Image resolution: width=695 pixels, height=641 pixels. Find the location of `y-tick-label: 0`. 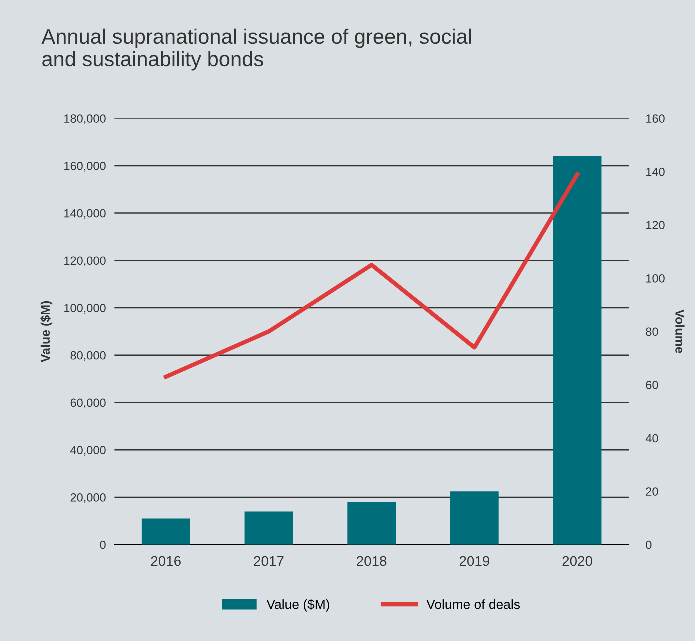

y-tick-label: 0 is located at coordinates (103, 545).